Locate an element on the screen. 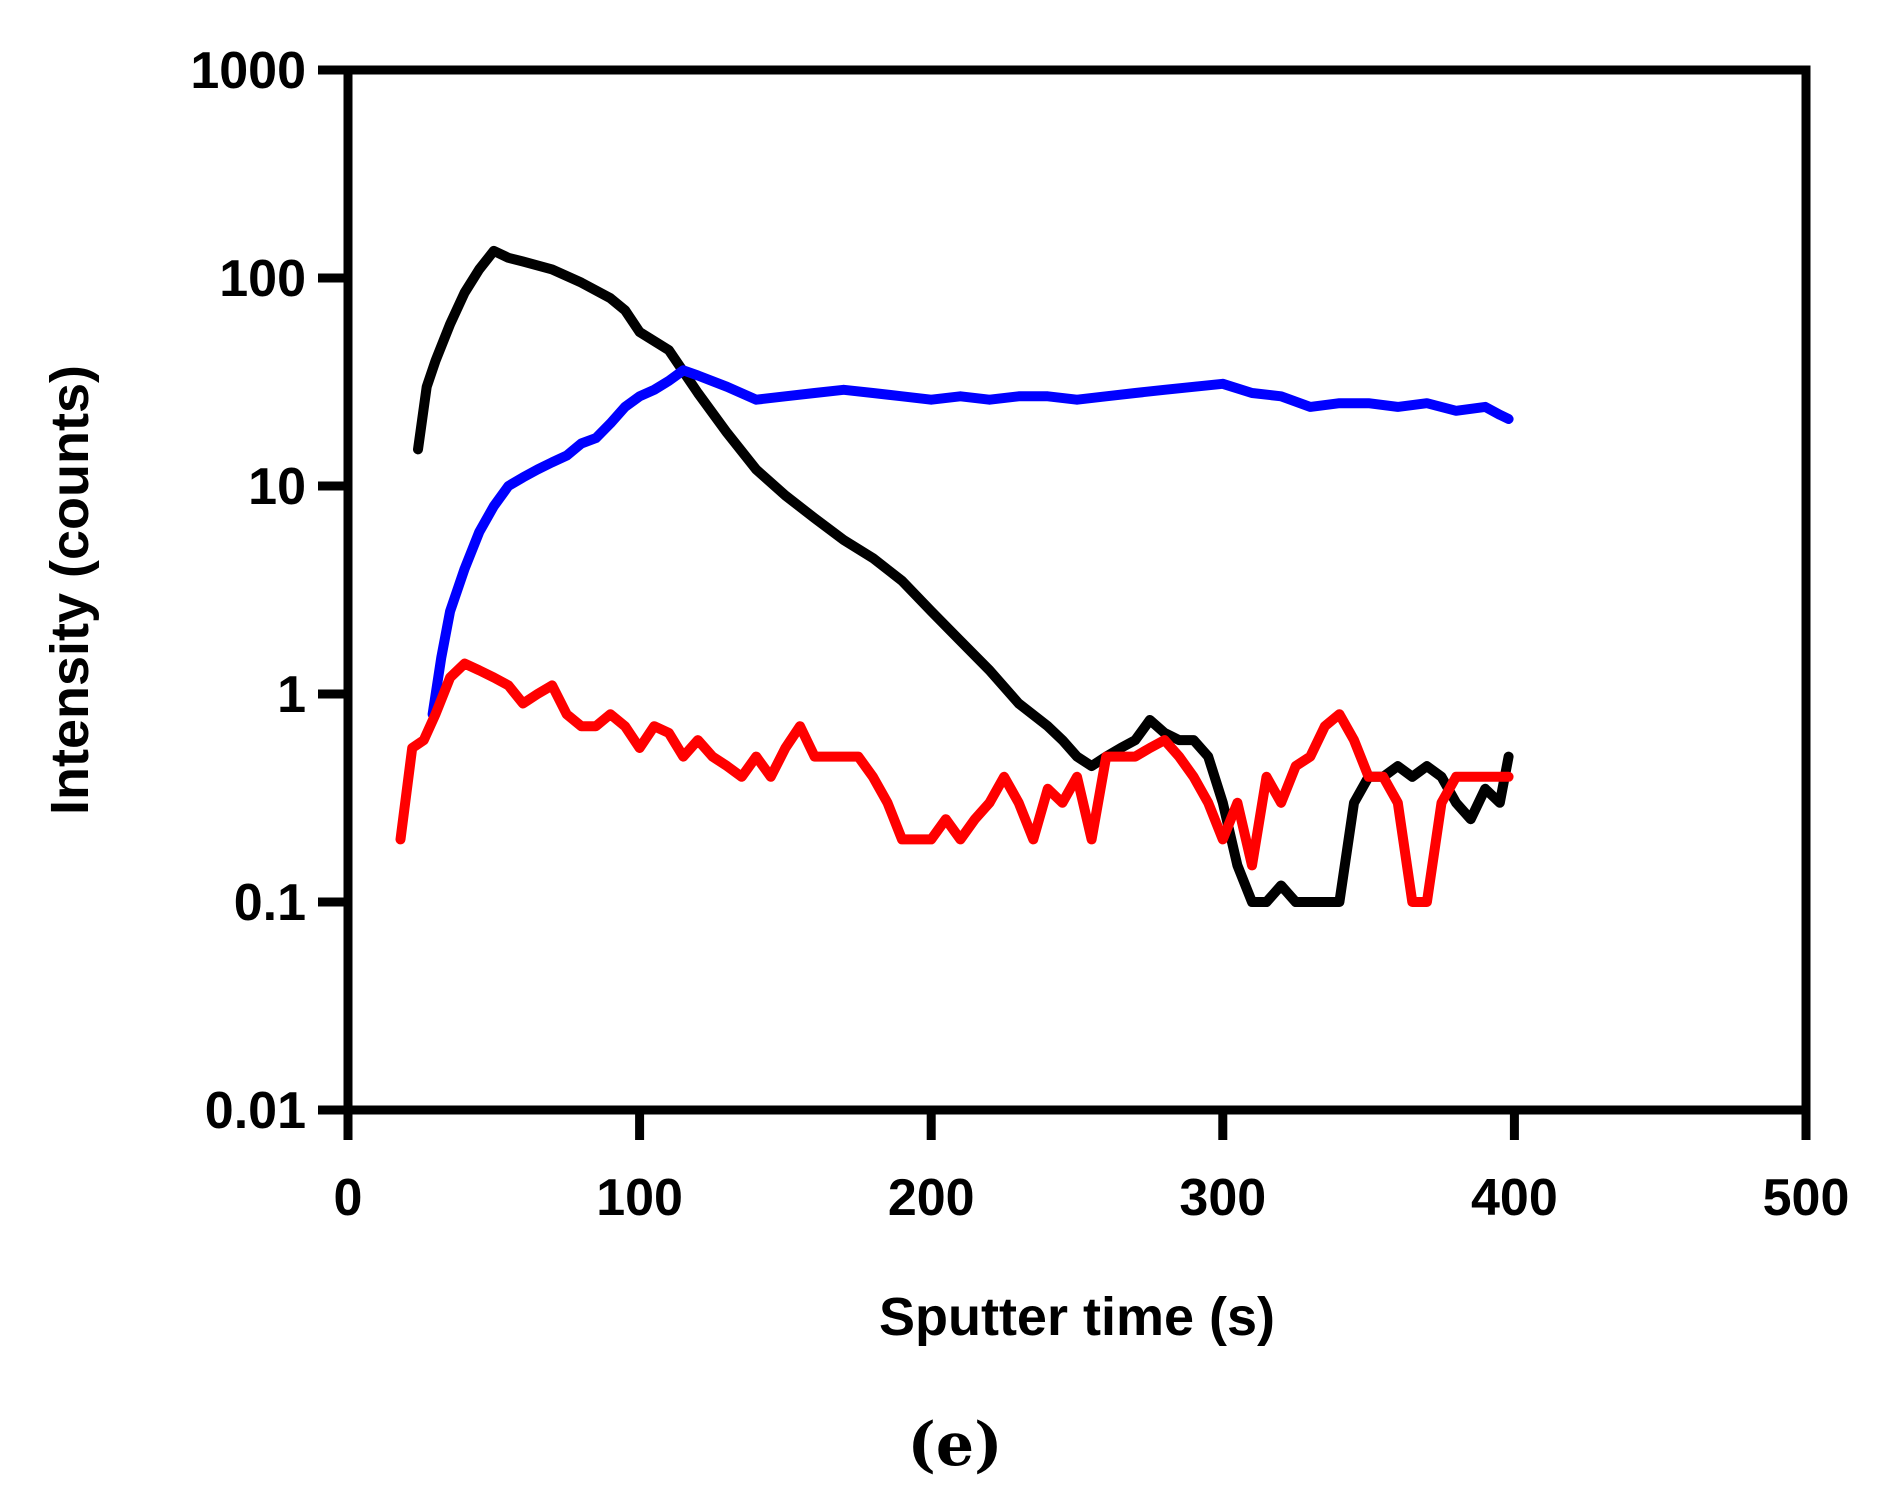 This screenshot has height=1502, width=1890. x-tick-label: 100 is located at coordinates (639, 1198).